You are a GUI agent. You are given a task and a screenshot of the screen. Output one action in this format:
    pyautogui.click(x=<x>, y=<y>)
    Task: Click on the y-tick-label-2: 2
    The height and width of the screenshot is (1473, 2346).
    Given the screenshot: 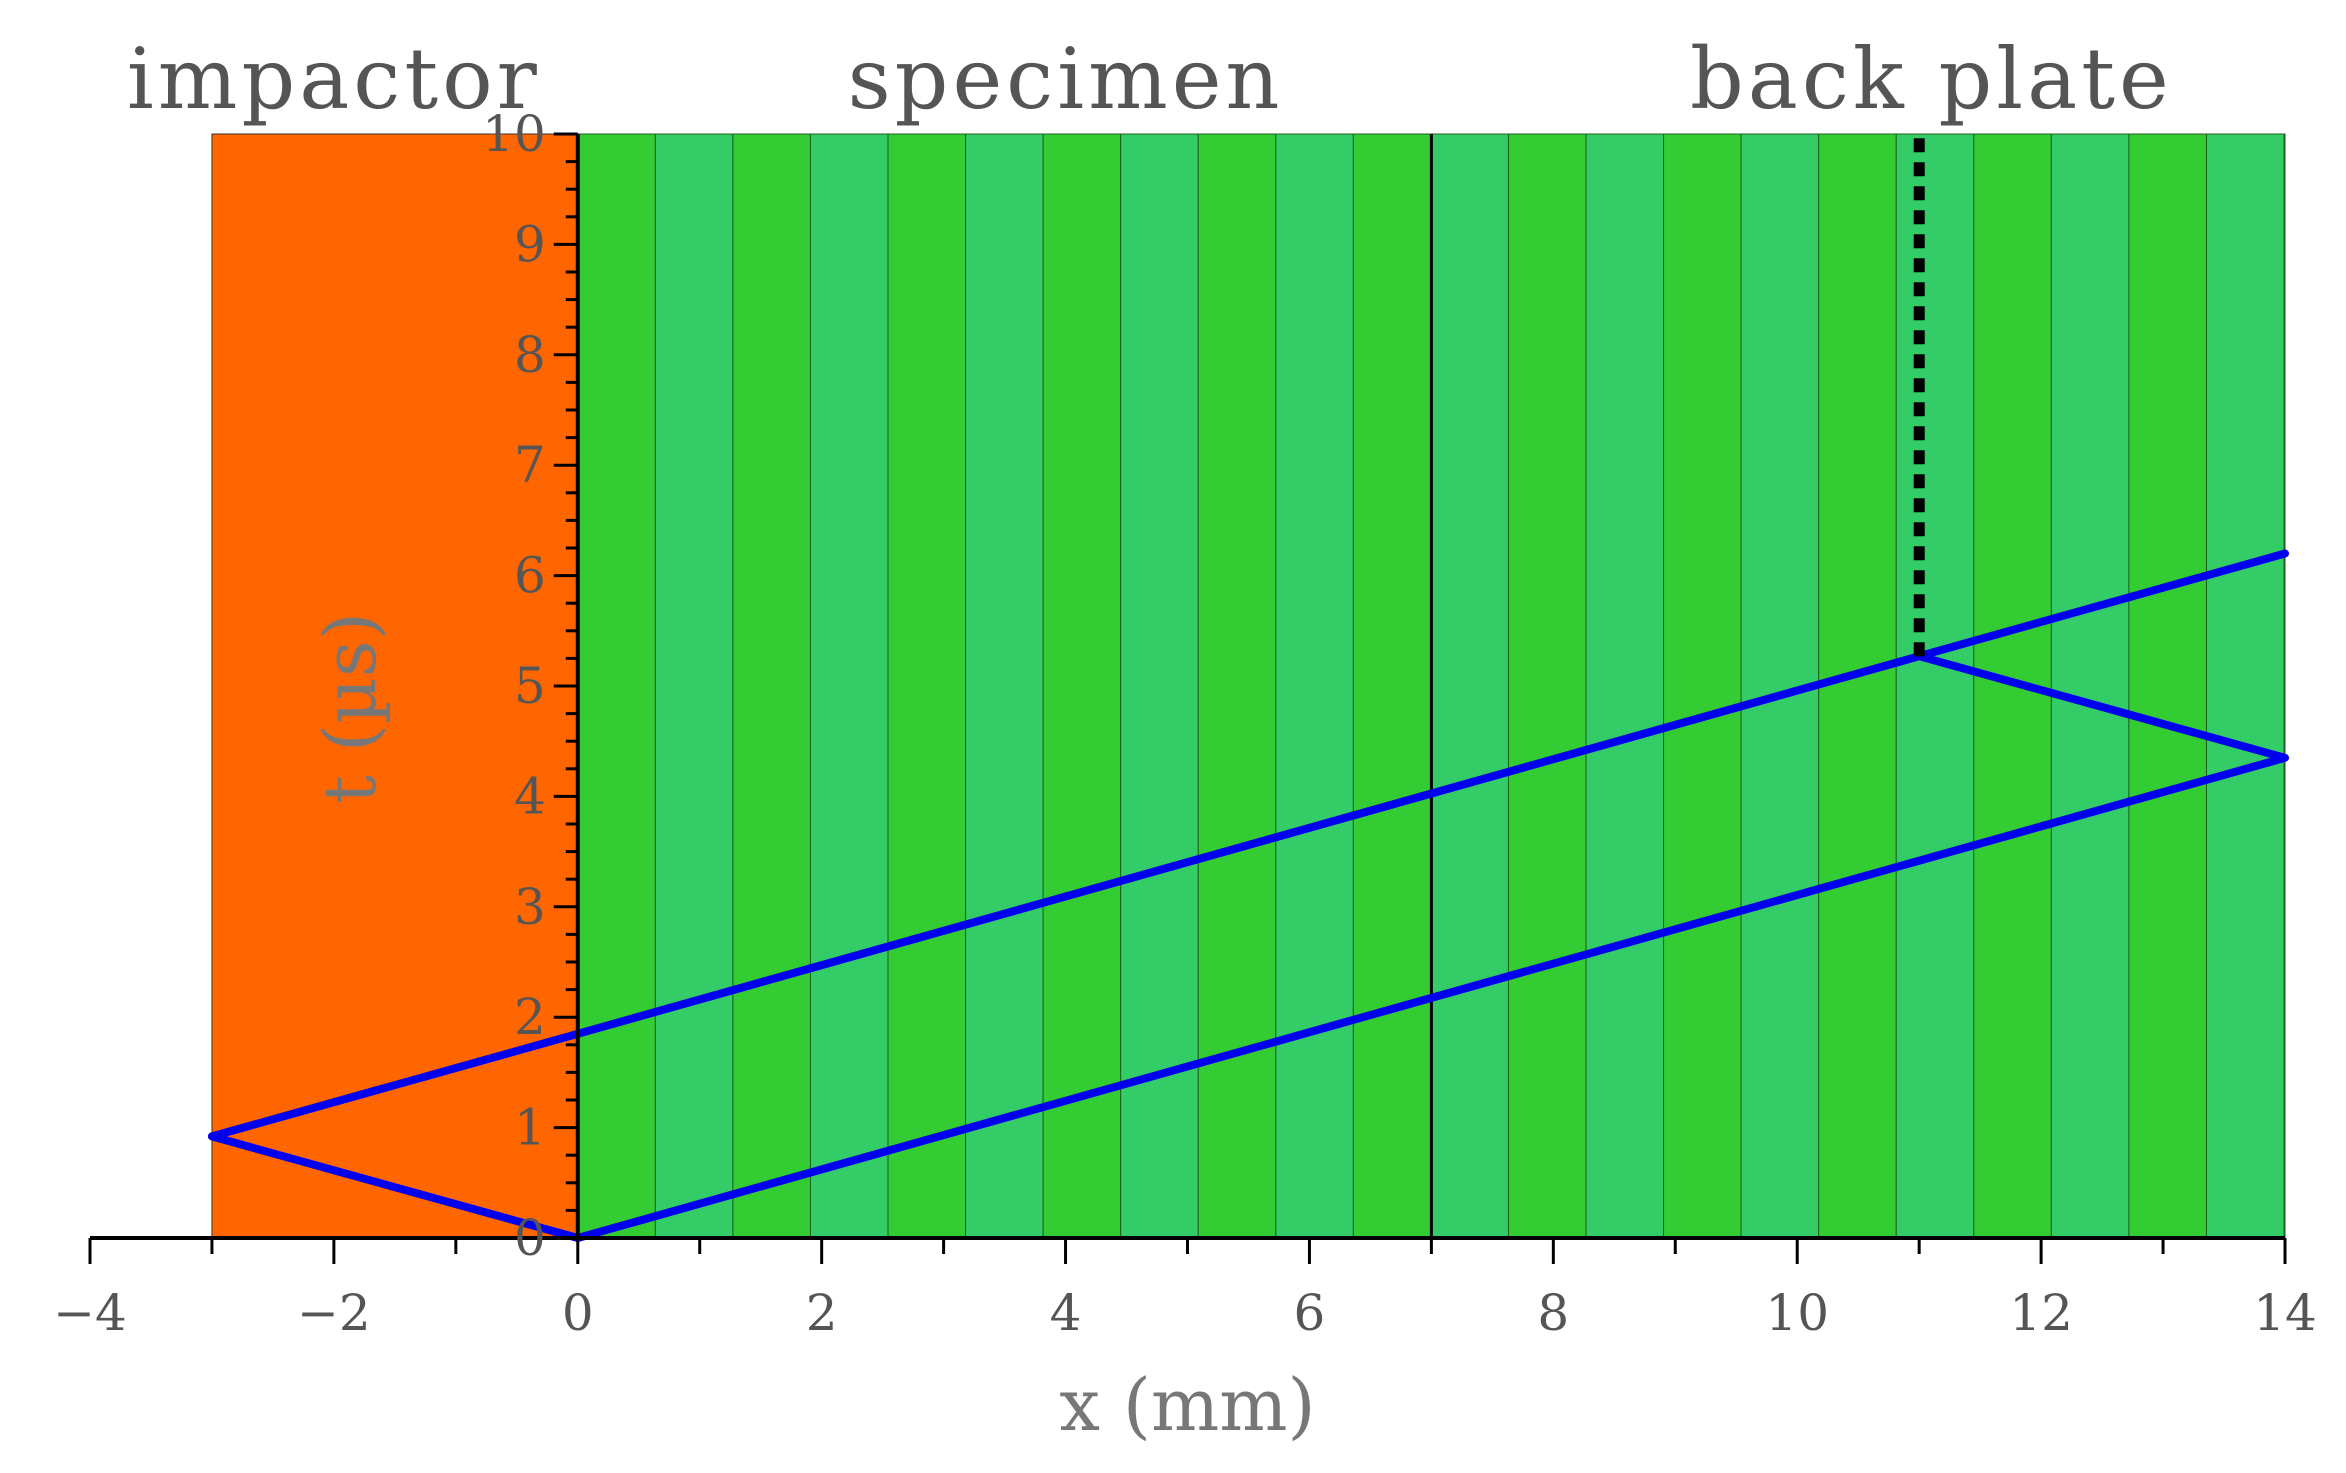 What is the action you would take?
    pyautogui.click(x=530, y=1017)
    